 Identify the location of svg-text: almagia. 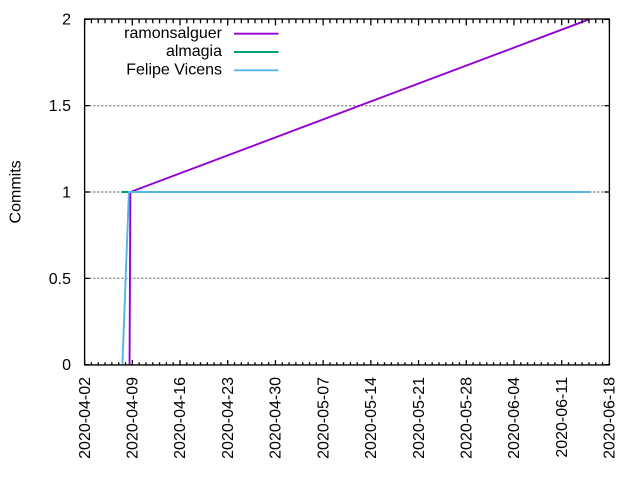
(194, 51).